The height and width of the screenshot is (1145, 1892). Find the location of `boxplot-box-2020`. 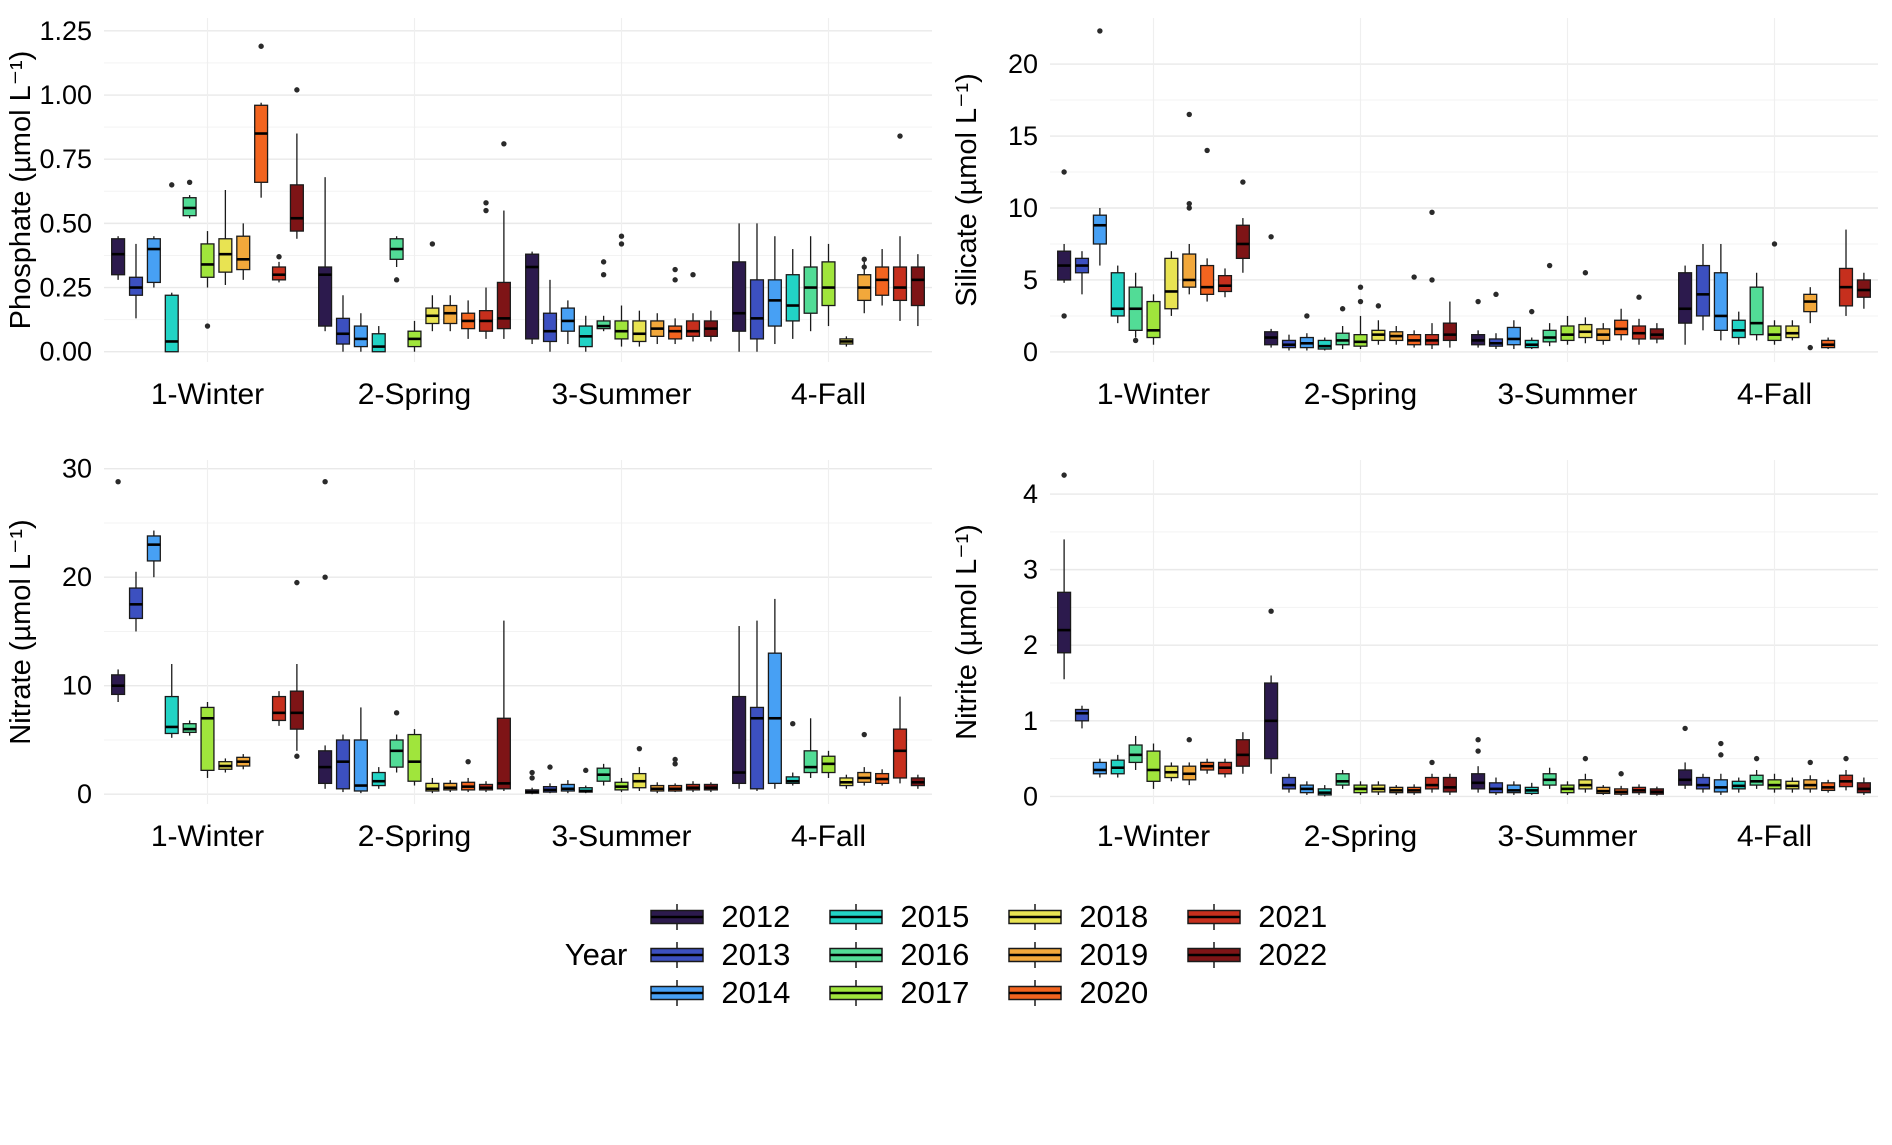

boxplot-box-2020 is located at coordinates (1207, 280).